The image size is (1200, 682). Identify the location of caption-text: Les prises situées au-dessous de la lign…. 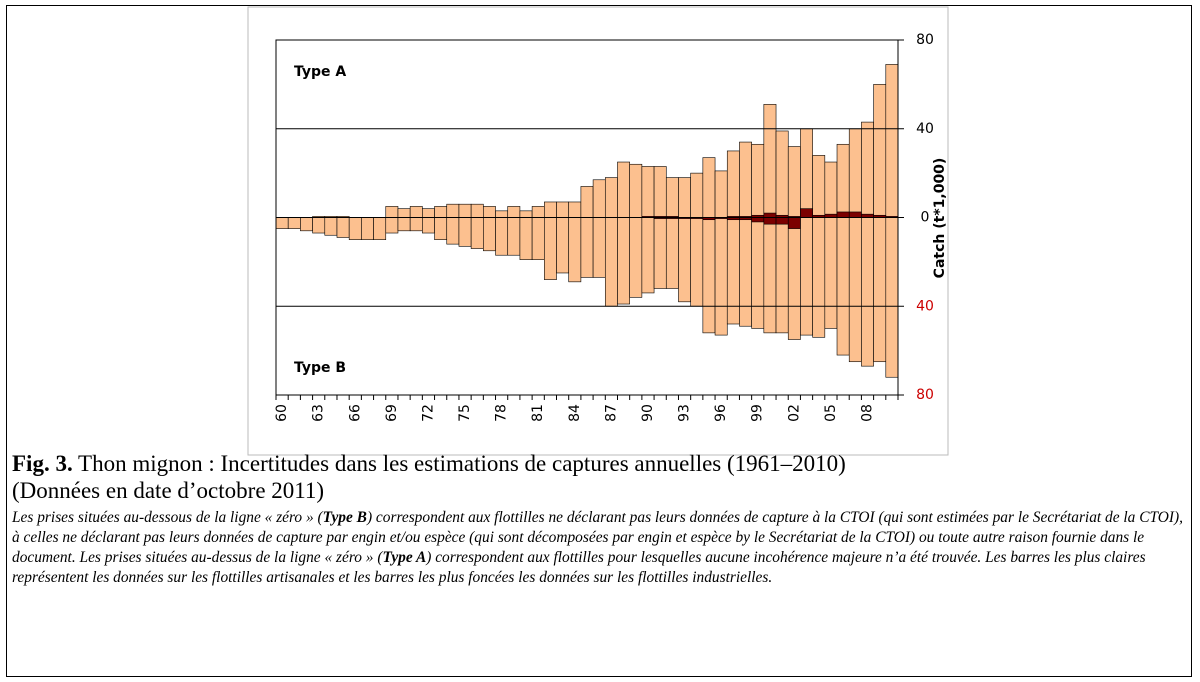
(598, 548).